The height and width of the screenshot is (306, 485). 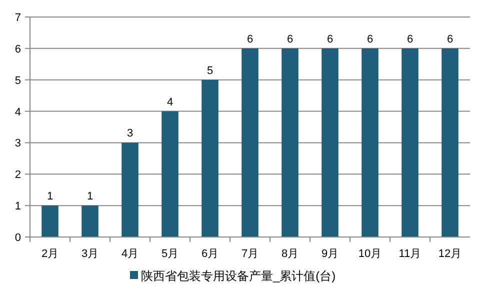 What do you see at coordinates (17, 80) in the screenshot?
I see `y-tick-label: 5` at bounding box center [17, 80].